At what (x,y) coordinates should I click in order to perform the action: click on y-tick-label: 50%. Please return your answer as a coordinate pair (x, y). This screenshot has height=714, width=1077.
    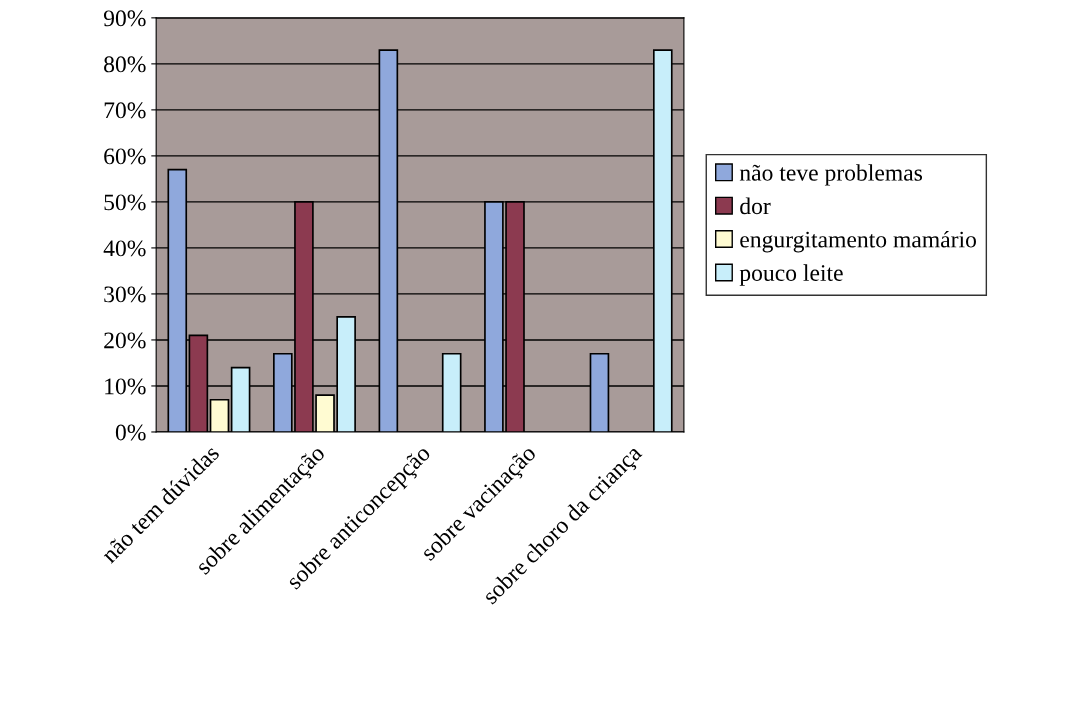
    Looking at the image, I should click on (125, 202).